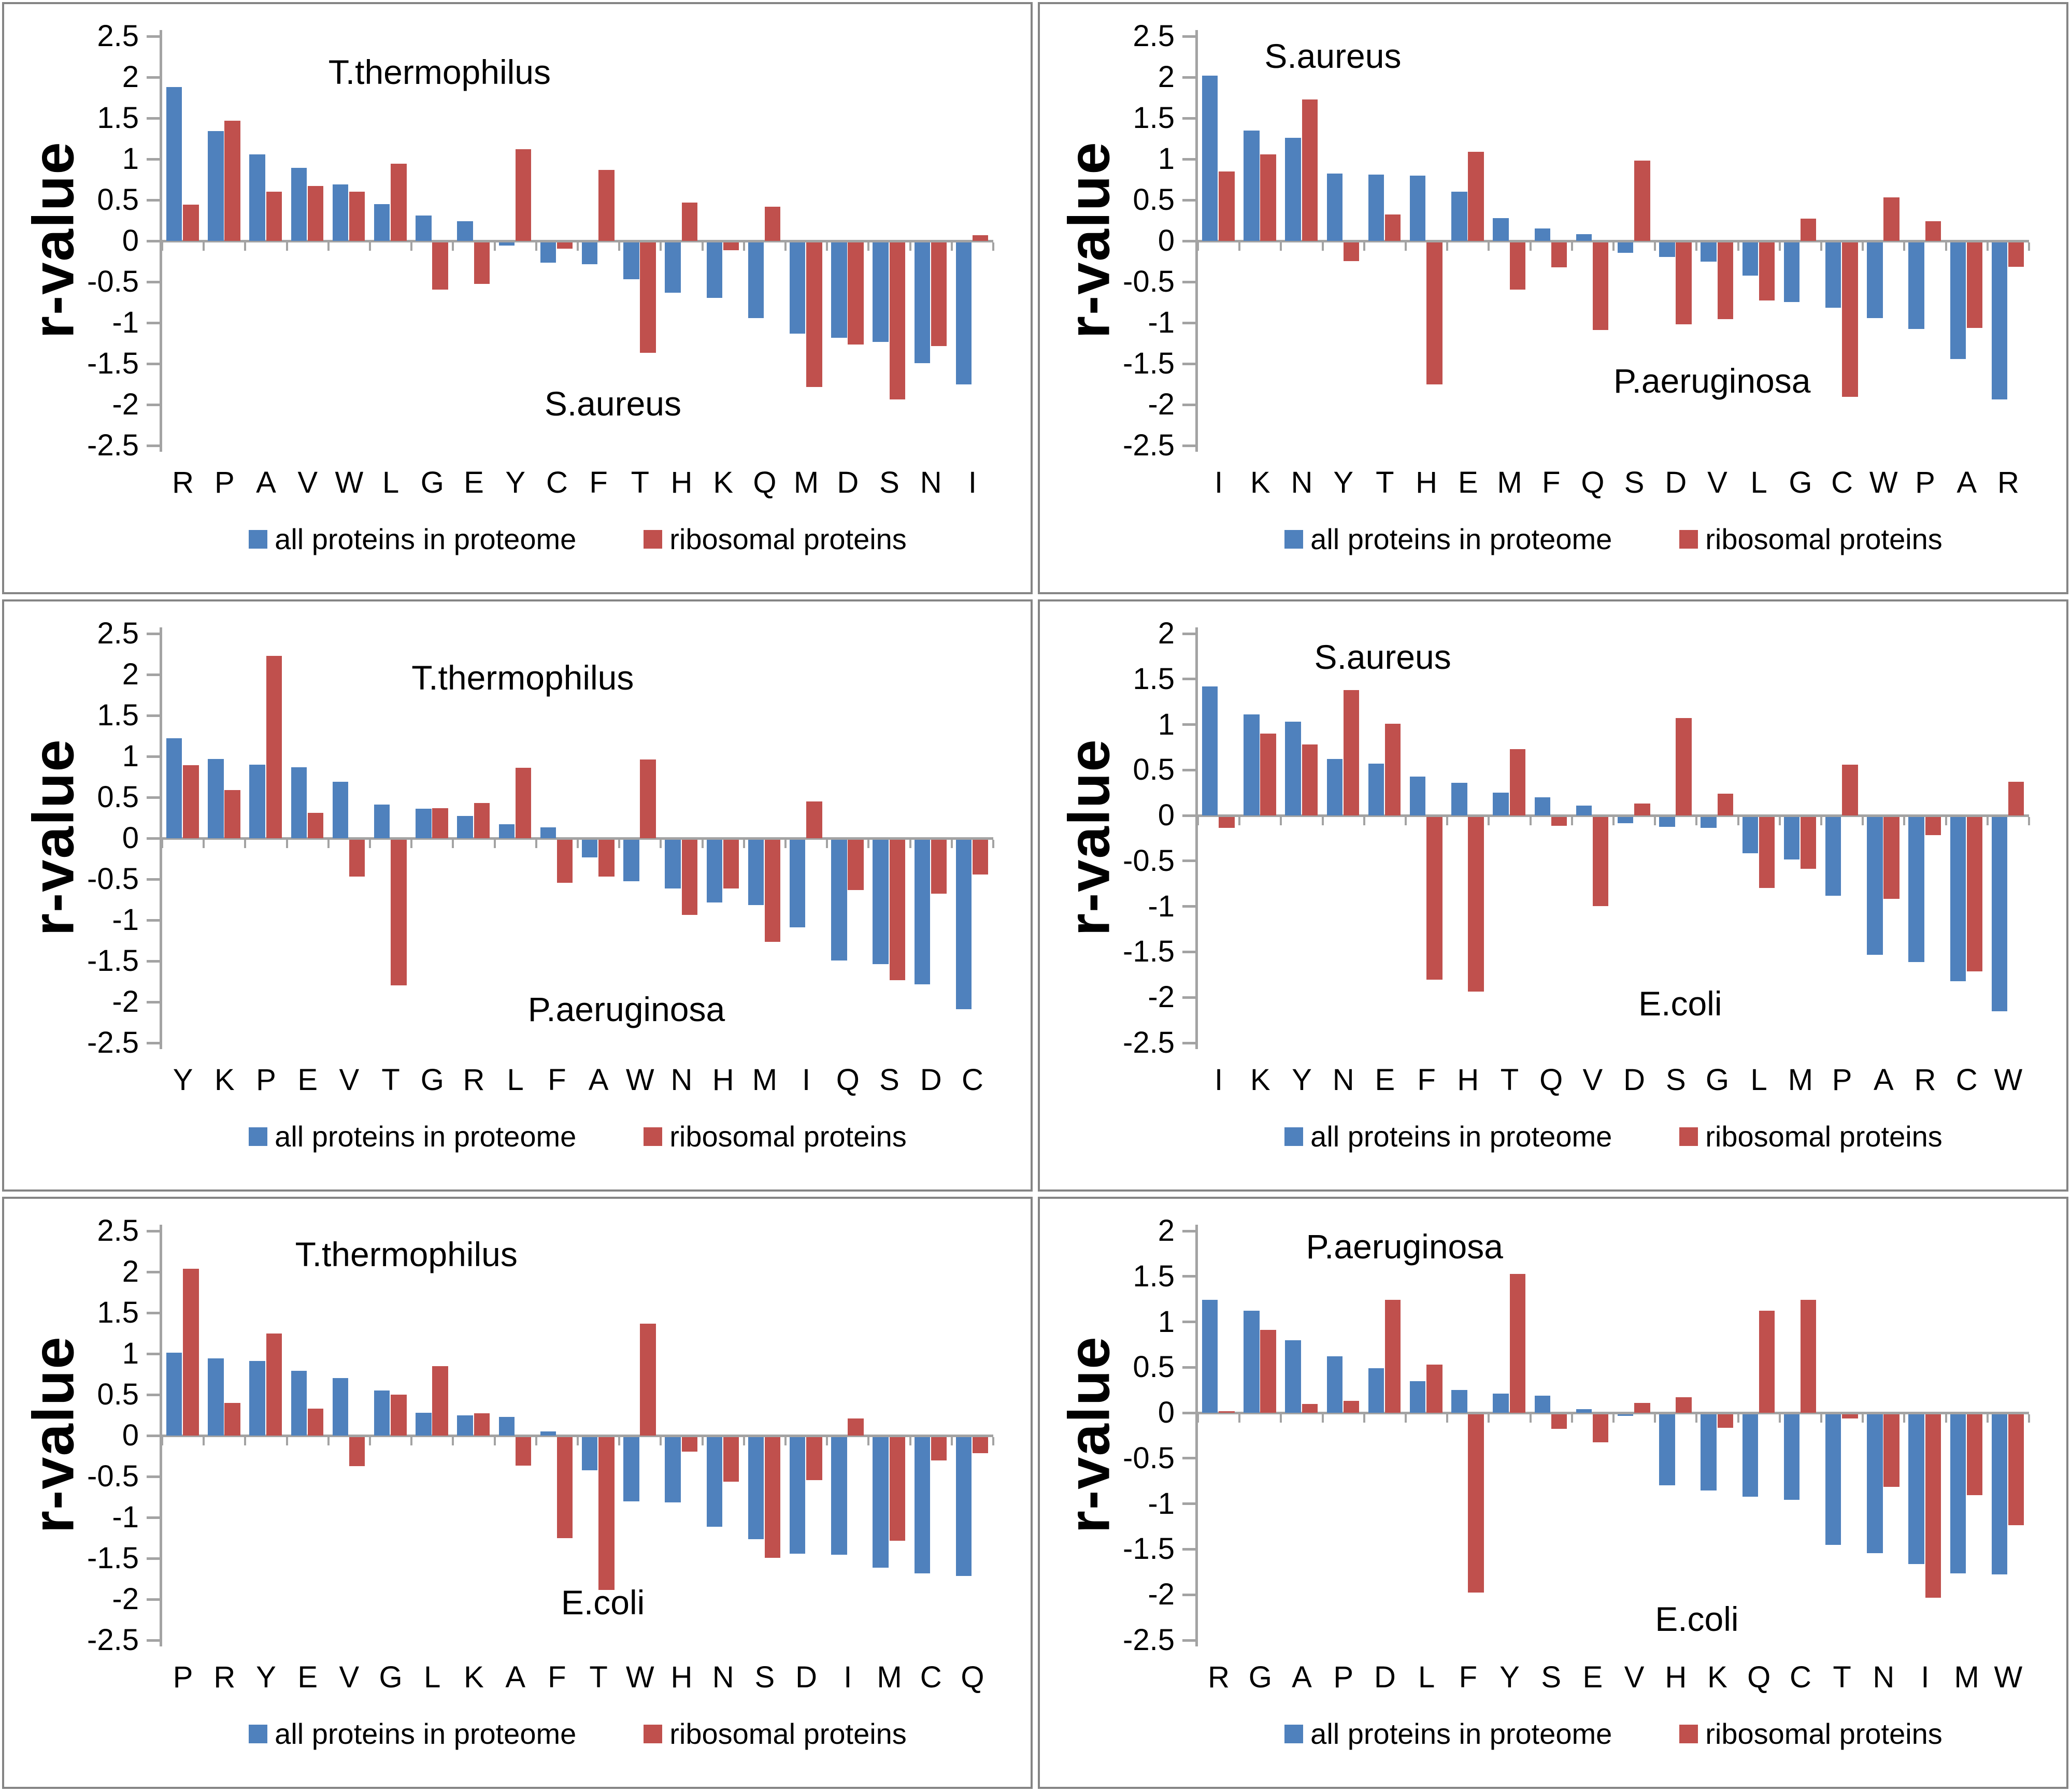 This screenshot has height=1792, width=2071. I want to click on x-category-label-M: M, so click(1800, 1080).